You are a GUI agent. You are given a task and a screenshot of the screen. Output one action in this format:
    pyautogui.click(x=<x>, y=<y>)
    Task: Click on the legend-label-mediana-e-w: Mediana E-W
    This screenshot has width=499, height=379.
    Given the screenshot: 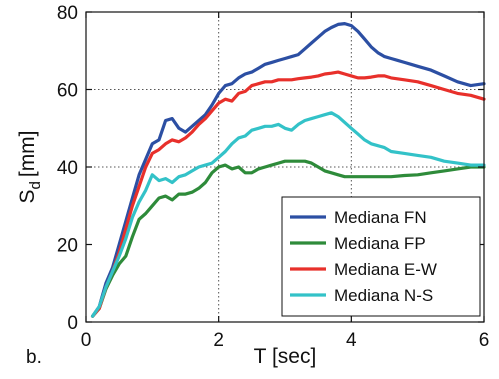 What is the action you would take?
    pyautogui.click(x=385, y=269)
    